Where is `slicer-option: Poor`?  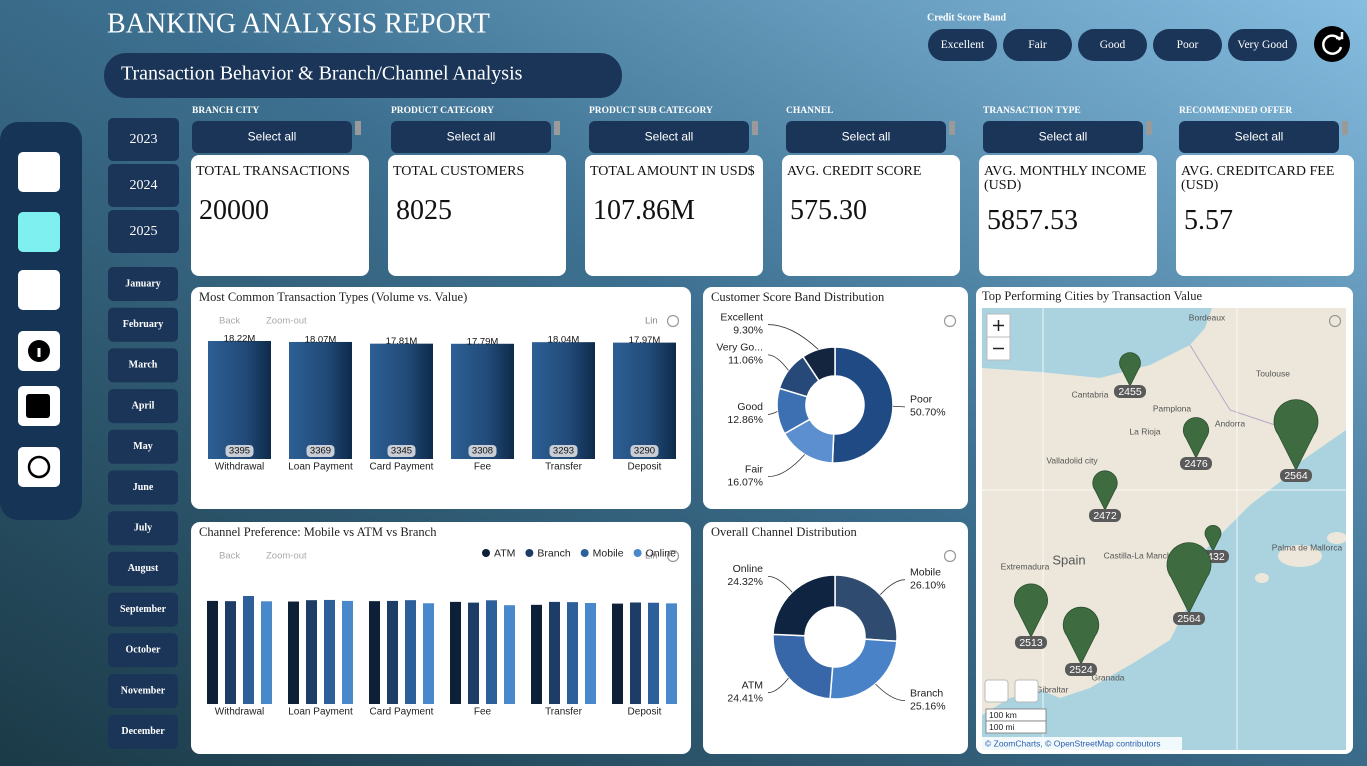 slicer-option: Poor is located at coordinates (1188, 45).